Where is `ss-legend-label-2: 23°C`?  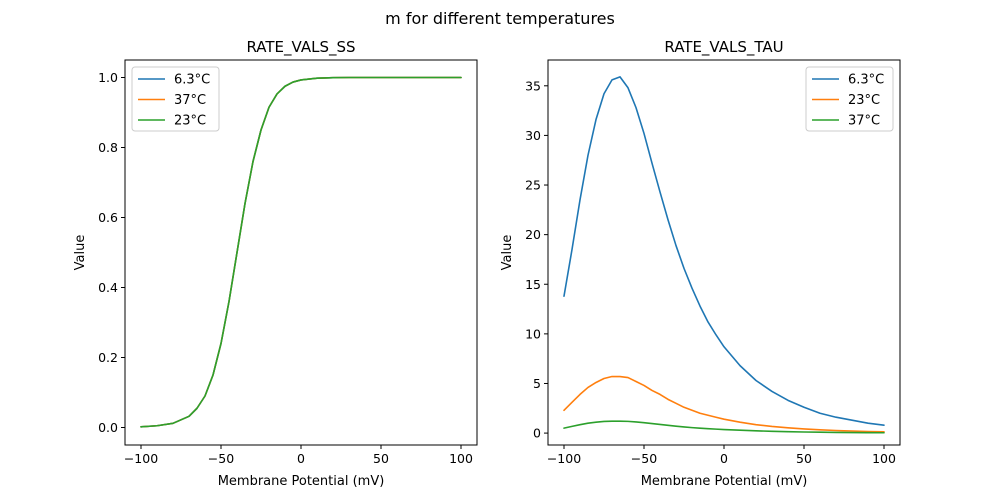
ss-legend-label-2: 23°C is located at coordinates (190, 121).